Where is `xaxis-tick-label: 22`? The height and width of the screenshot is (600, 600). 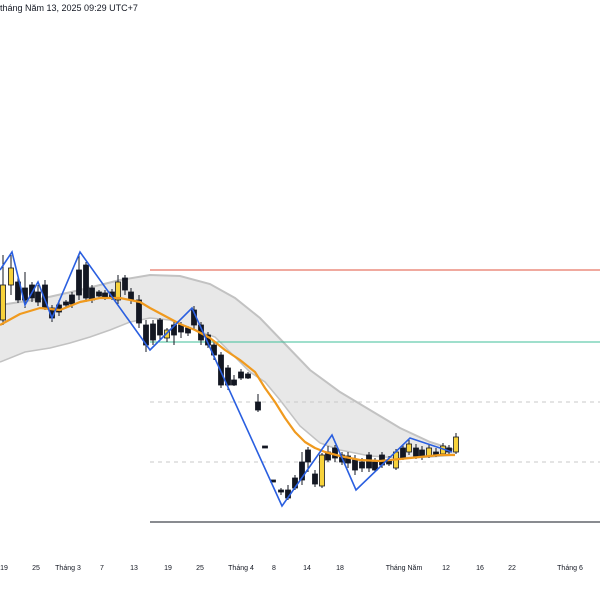
xaxis-tick-label: 22 is located at coordinates (512, 568).